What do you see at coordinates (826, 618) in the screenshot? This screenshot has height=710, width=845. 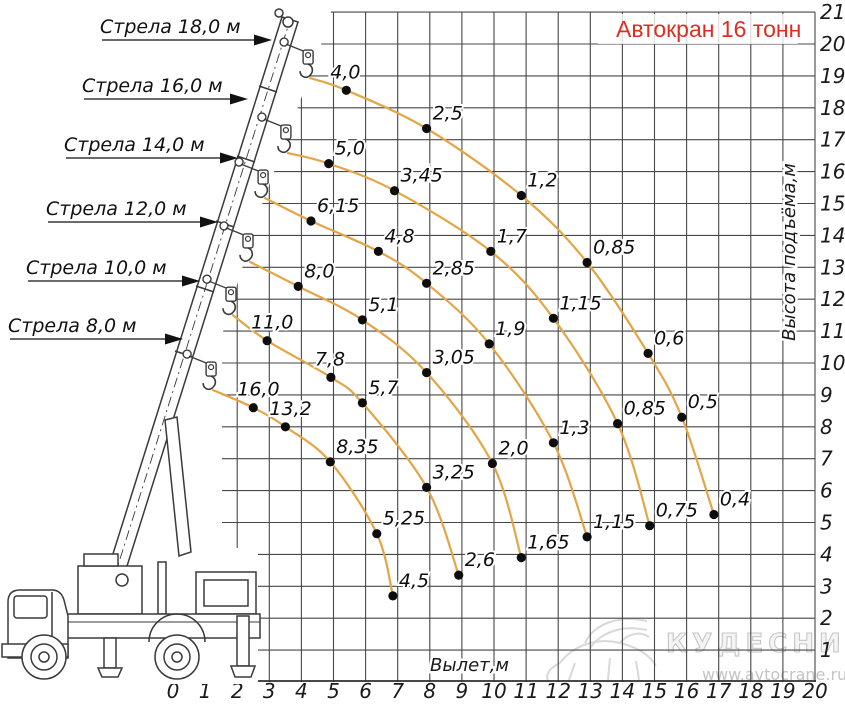 I see `y-tick-label: 2` at bounding box center [826, 618].